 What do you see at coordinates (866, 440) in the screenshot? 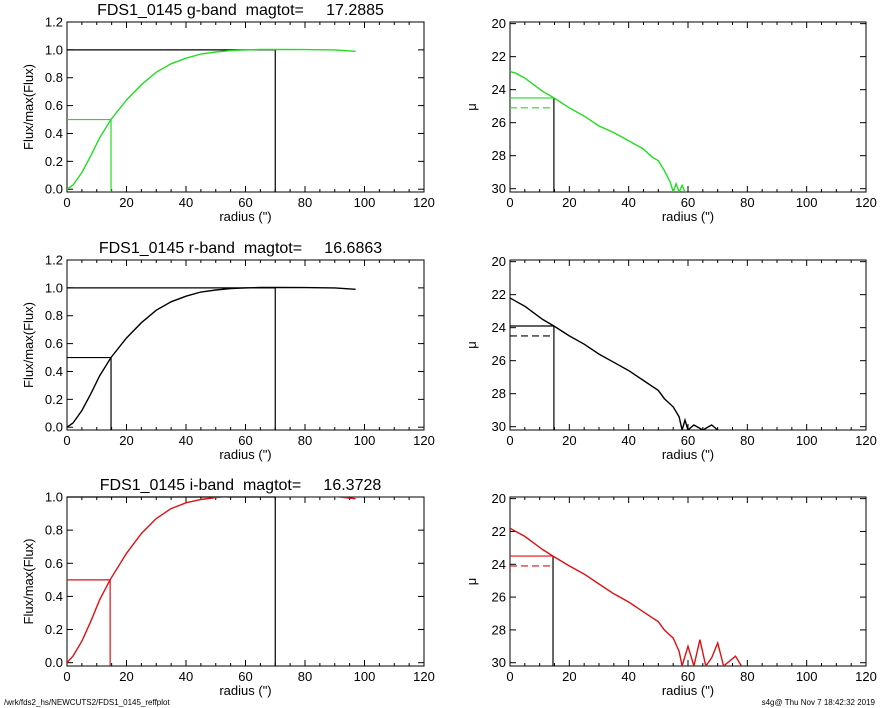
I see `panel-4-xtick-label: 120` at bounding box center [866, 440].